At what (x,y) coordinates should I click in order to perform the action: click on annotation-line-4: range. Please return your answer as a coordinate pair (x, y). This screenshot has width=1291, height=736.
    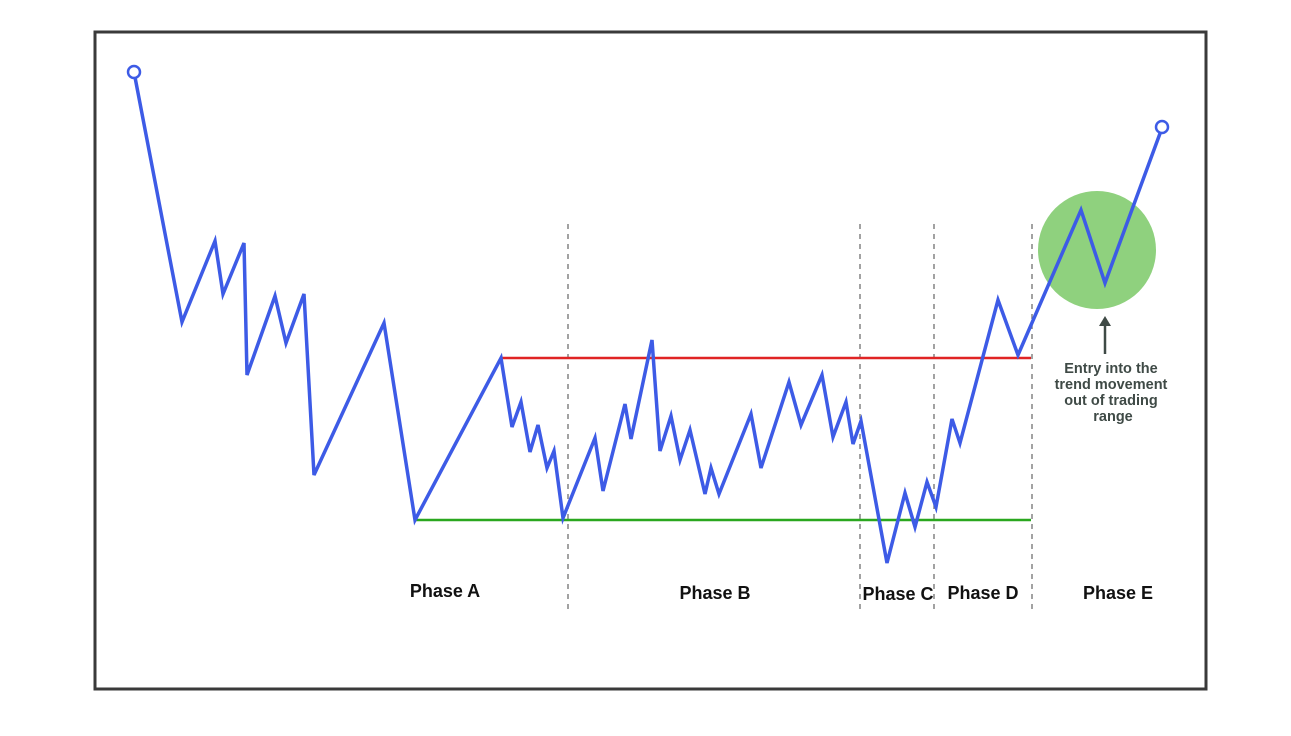
    Looking at the image, I should click on (1113, 417).